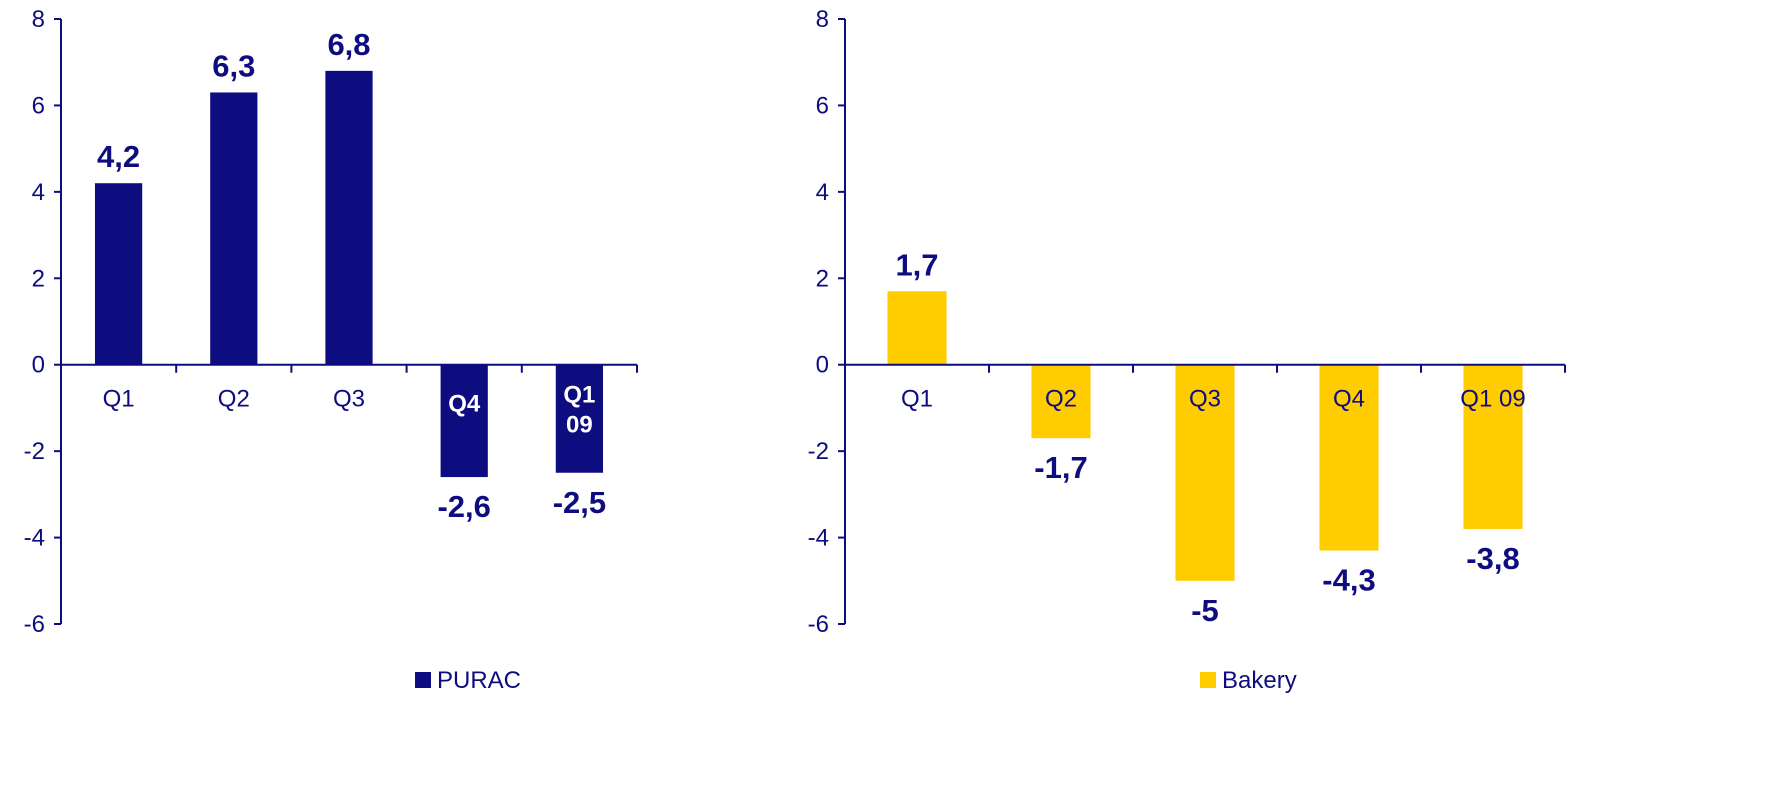 The height and width of the screenshot is (800, 1792). Describe the element at coordinates (118, 156) in the screenshot. I see `data-label: 4,2` at that location.